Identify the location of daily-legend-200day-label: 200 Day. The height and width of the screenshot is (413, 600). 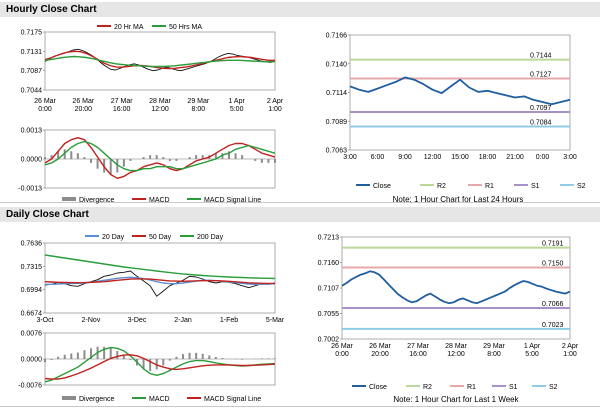
(210, 237).